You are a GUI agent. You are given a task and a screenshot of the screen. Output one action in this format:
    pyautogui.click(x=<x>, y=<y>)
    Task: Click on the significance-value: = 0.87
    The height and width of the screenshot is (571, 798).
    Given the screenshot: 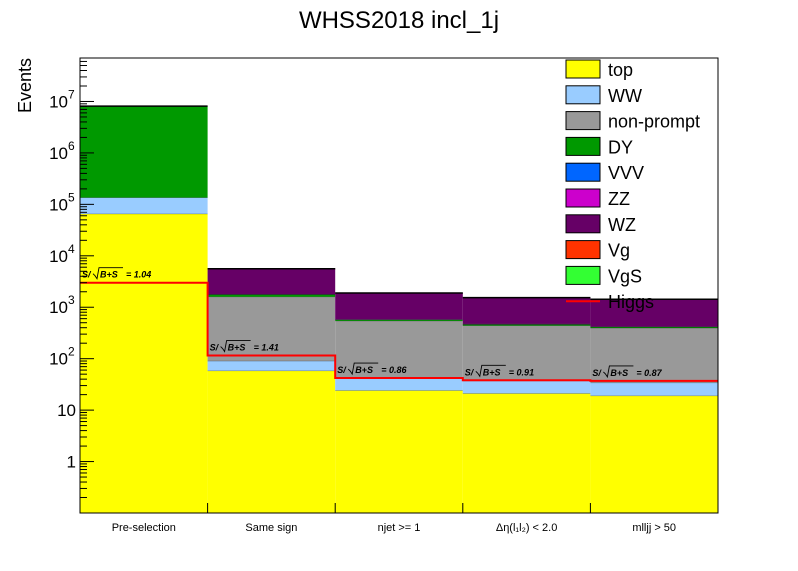 What is the action you would take?
    pyautogui.click(x=649, y=373)
    